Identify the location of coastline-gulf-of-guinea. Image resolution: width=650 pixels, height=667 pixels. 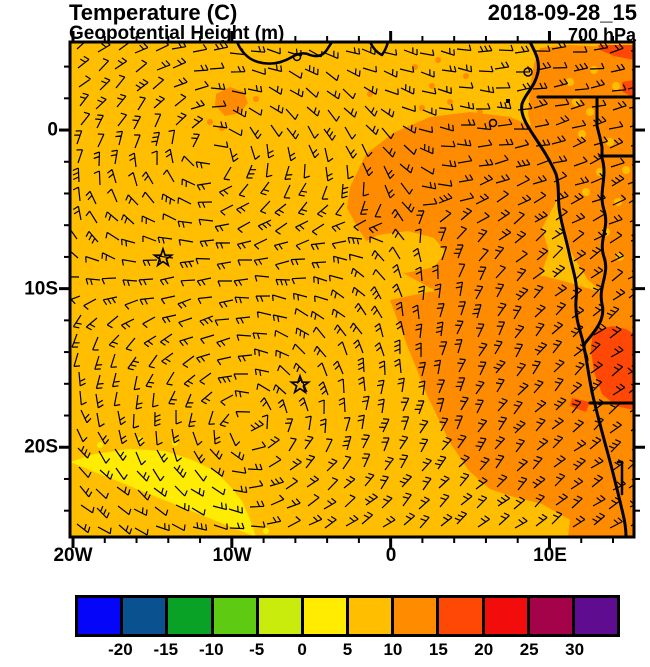
(284, 53).